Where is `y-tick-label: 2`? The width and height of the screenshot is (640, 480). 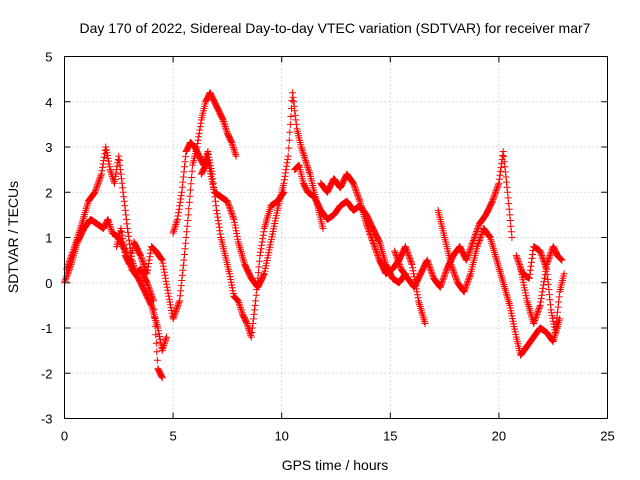
y-tick-label: 2 is located at coordinates (48, 192).